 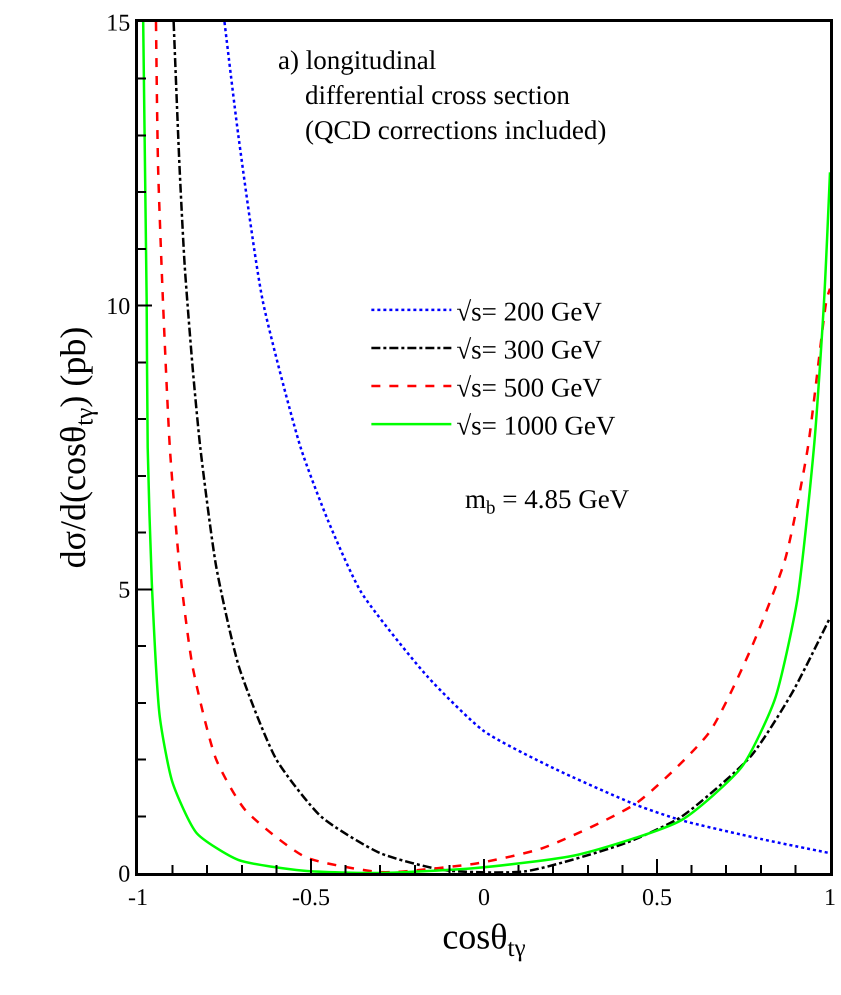 I want to click on y-tick-label: 10, so click(x=118, y=307).